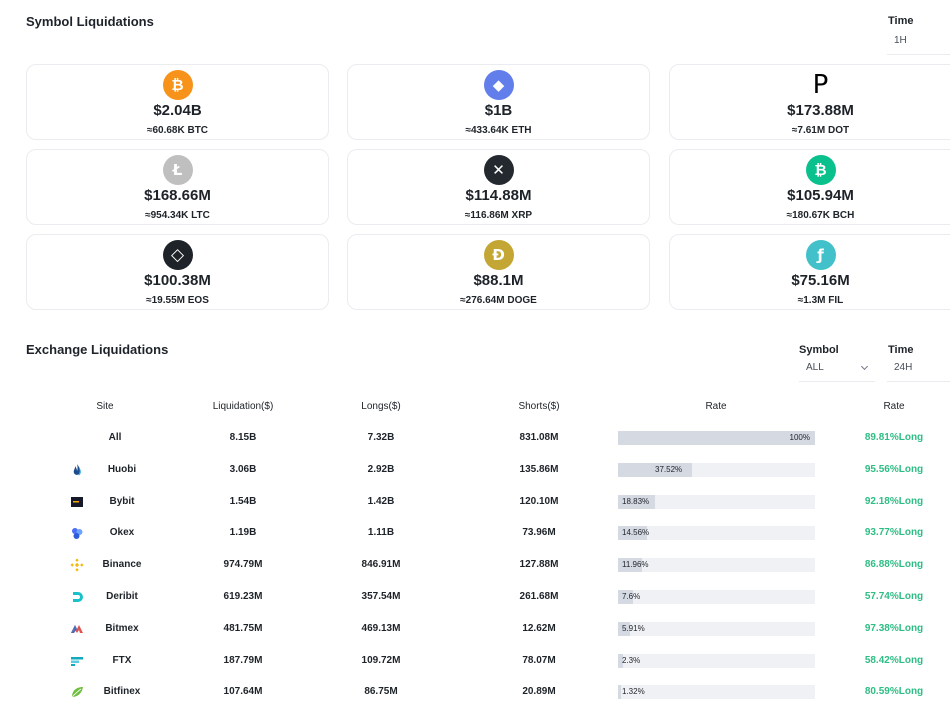 The image size is (950, 728). Describe the element at coordinates (498, 170) in the screenshot. I see `xrp-icon: ✕` at that location.